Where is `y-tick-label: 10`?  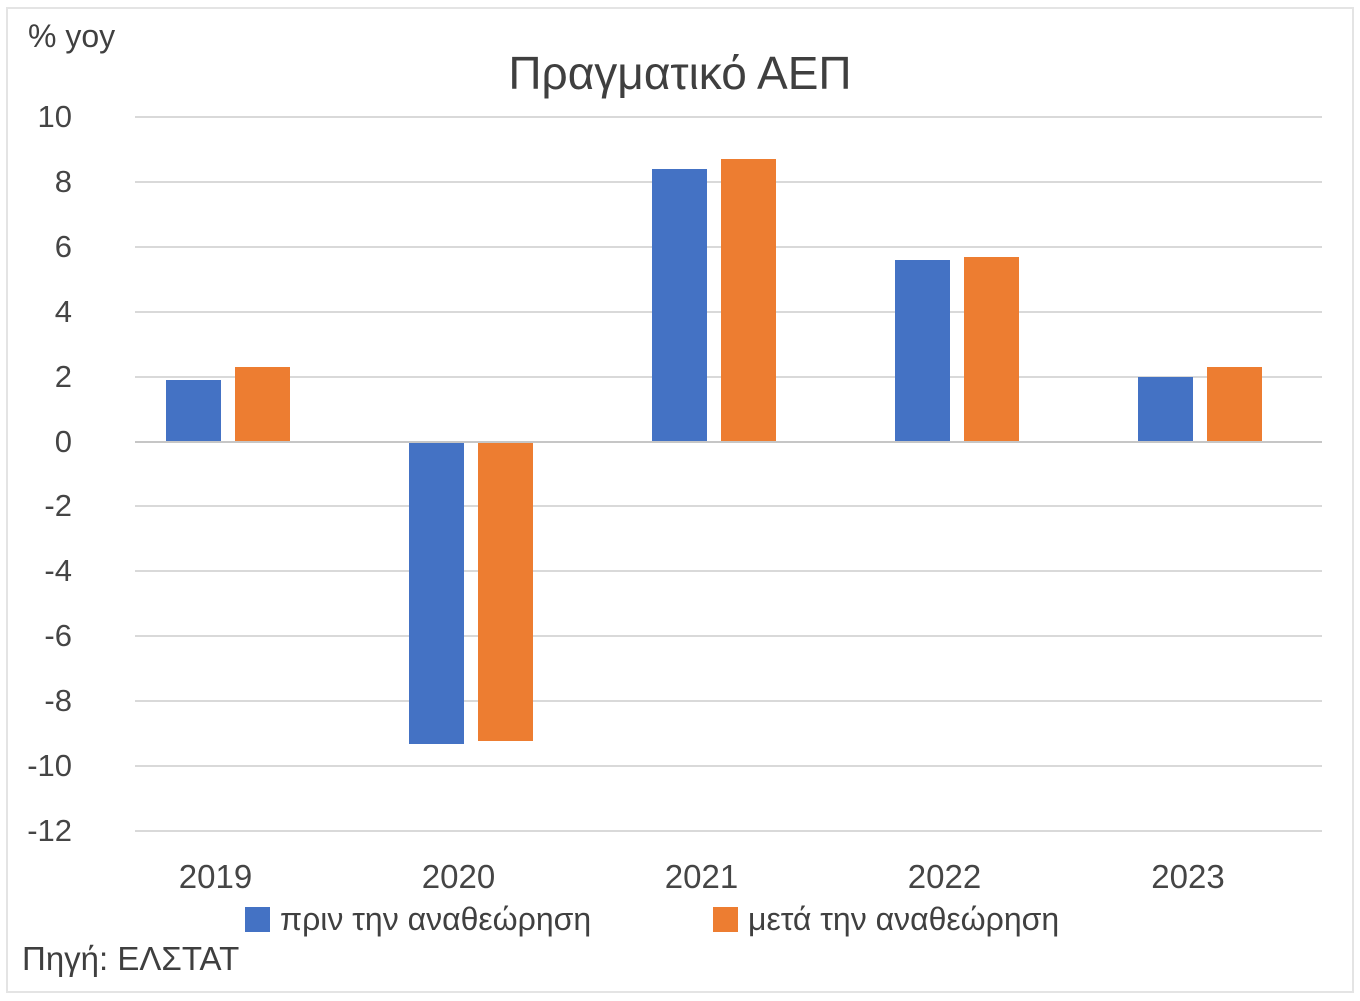 y-tick-label: 10 is located at coordinates (54, 116).